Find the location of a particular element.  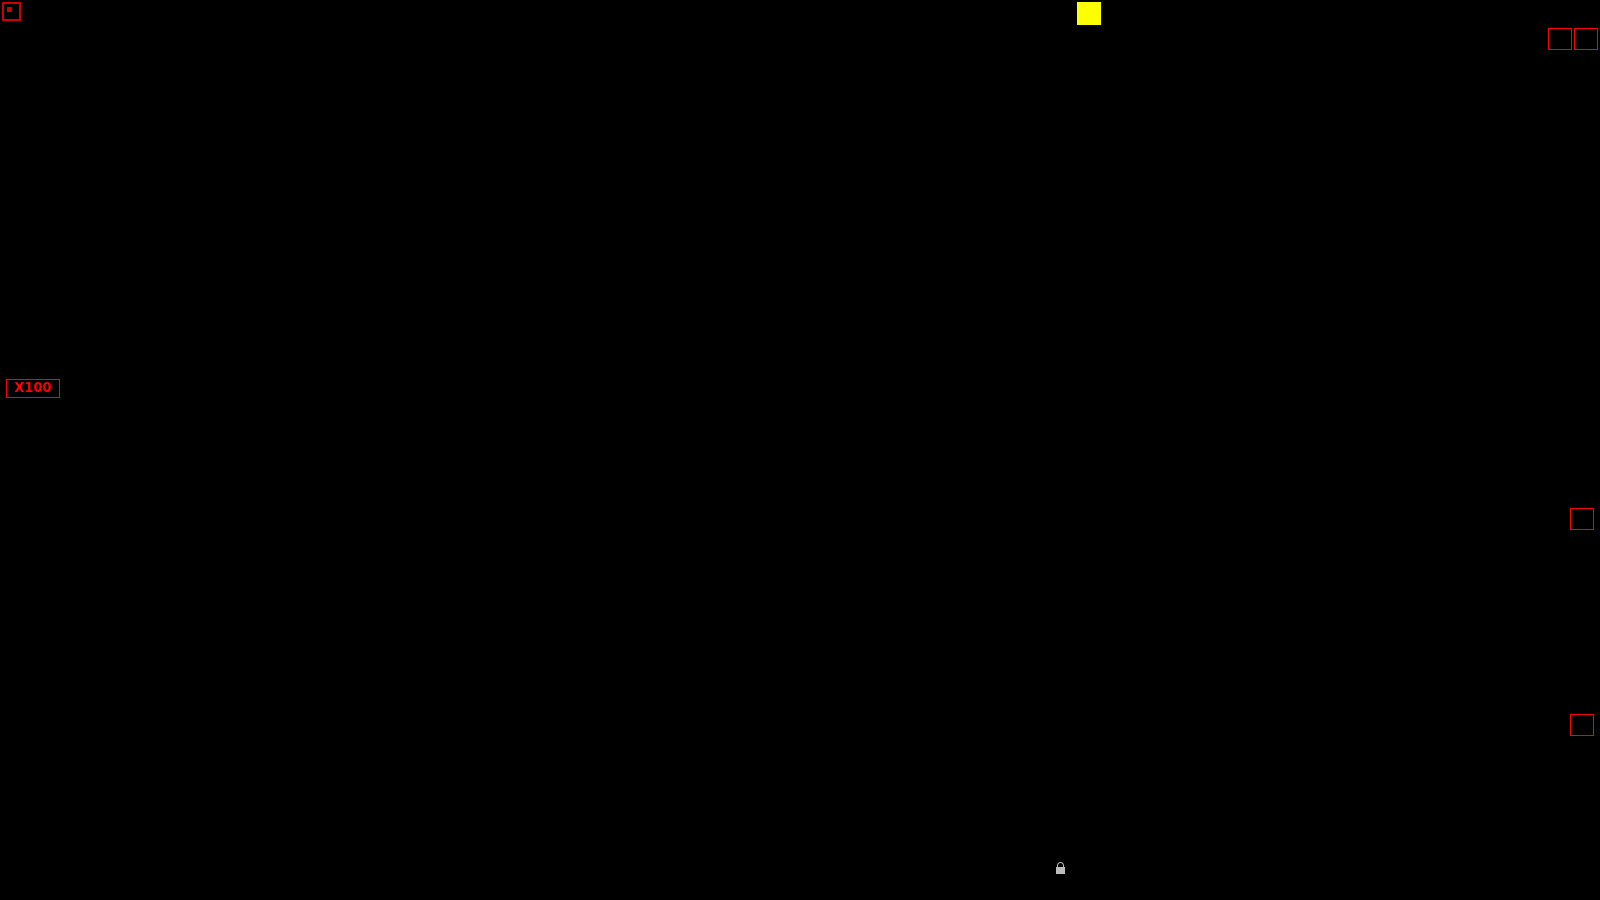

timeline-bar is located at coordinates (537, 871).